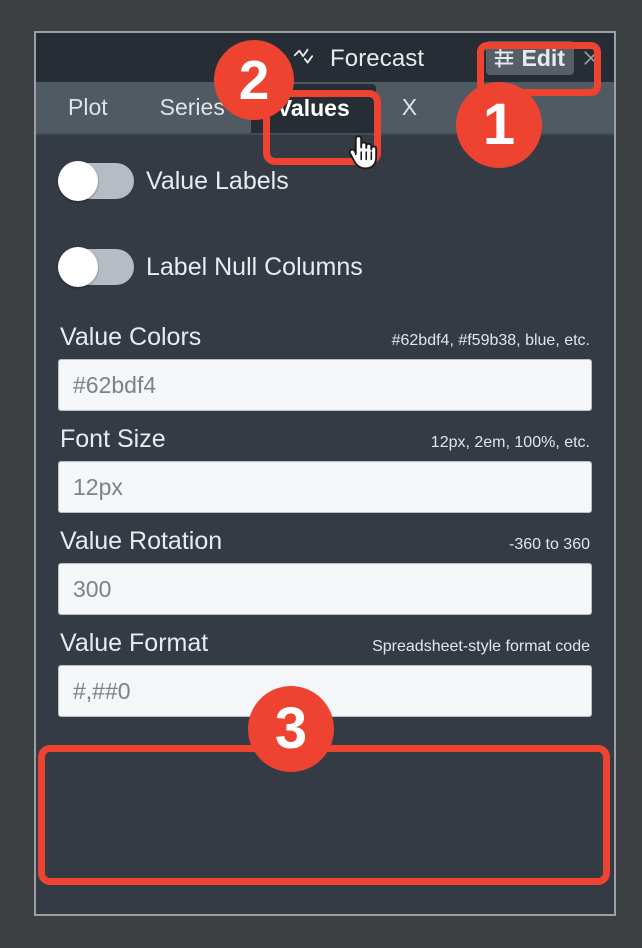  Describe the element at coordinates (254, 80) in the screenshot. I see `annotation-badge-2: 2` at that location.